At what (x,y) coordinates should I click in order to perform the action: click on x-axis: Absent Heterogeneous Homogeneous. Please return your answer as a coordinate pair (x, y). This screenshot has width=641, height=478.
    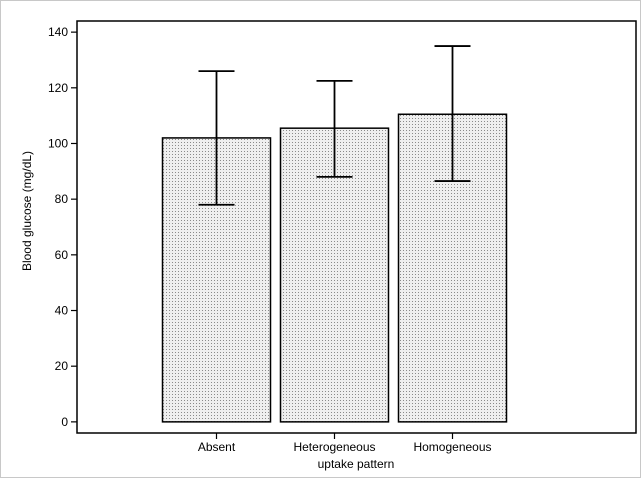
    Looking at the image, I should click on (345, 443).